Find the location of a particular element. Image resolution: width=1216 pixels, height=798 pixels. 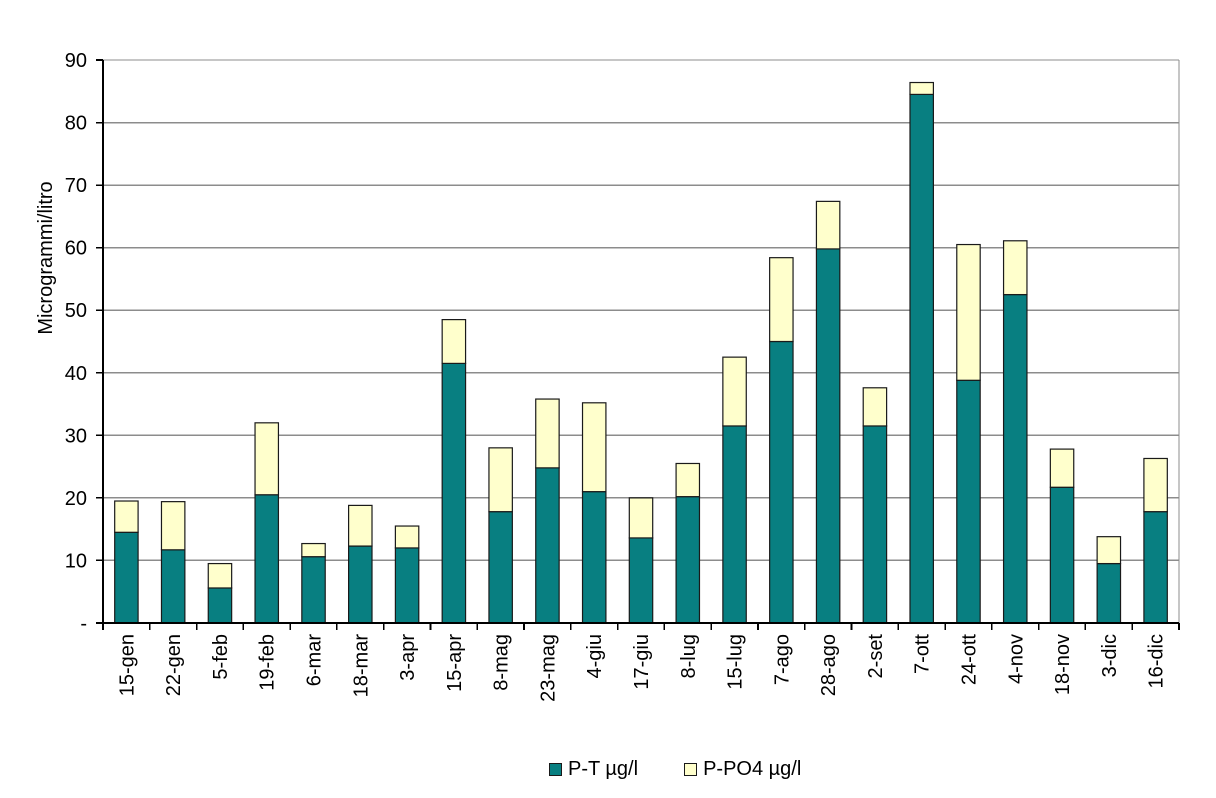

y-tick-label: 50 is located at coordinates (76, 311).